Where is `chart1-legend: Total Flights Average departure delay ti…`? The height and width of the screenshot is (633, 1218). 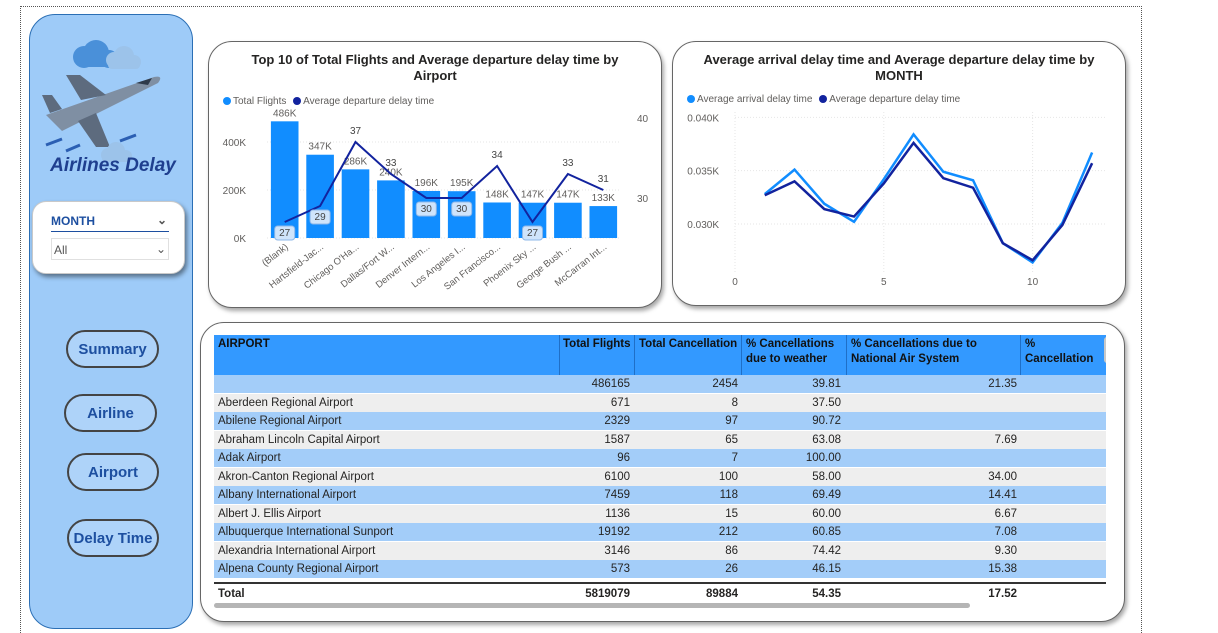
chart1-legend: Total Flights Average departure delay ti… is located at coordinates (328, 101).